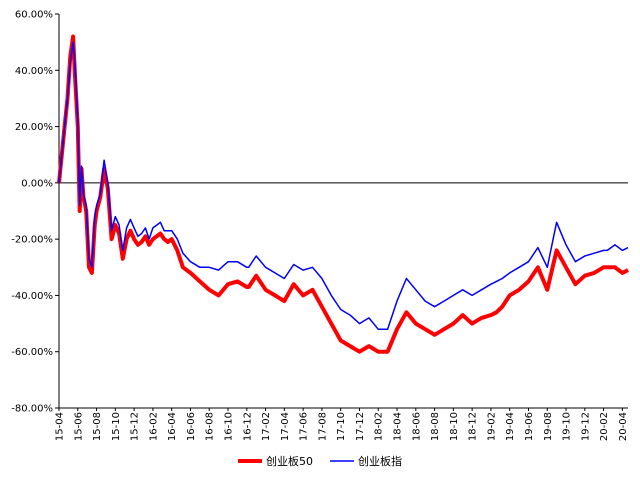  I want to click on x-tick-label: 19-04, so click(510, 426).